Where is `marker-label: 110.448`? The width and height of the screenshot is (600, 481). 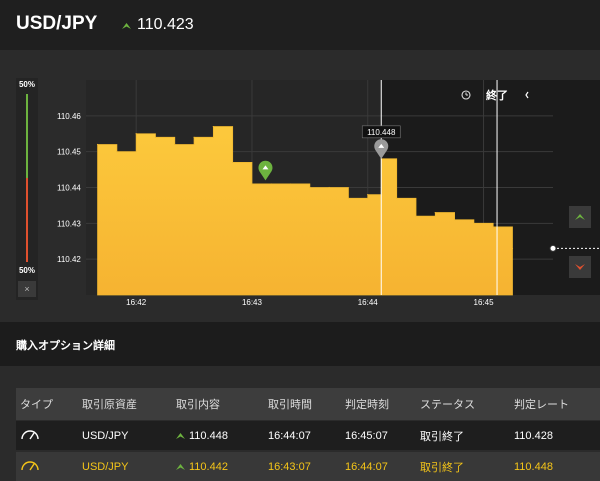
marker-label: 110.448 is located at coordinates (381, 132).